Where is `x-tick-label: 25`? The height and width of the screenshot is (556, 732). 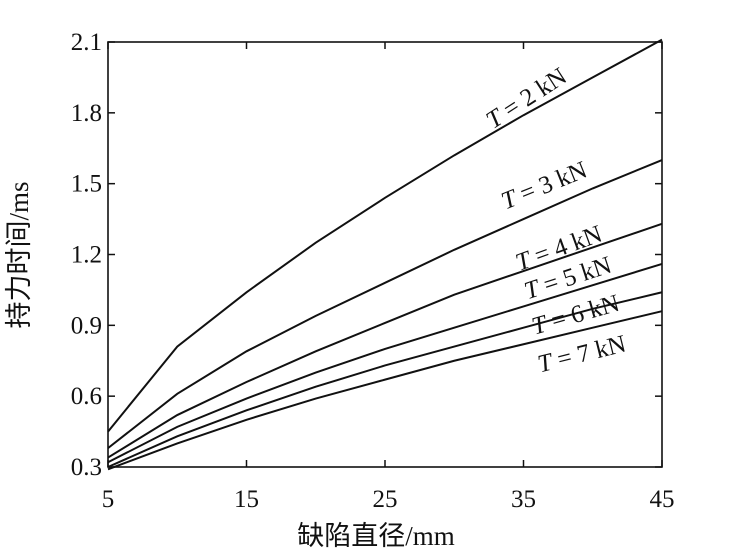
x-tick-label: 25 is located at coordinates (385, 499).